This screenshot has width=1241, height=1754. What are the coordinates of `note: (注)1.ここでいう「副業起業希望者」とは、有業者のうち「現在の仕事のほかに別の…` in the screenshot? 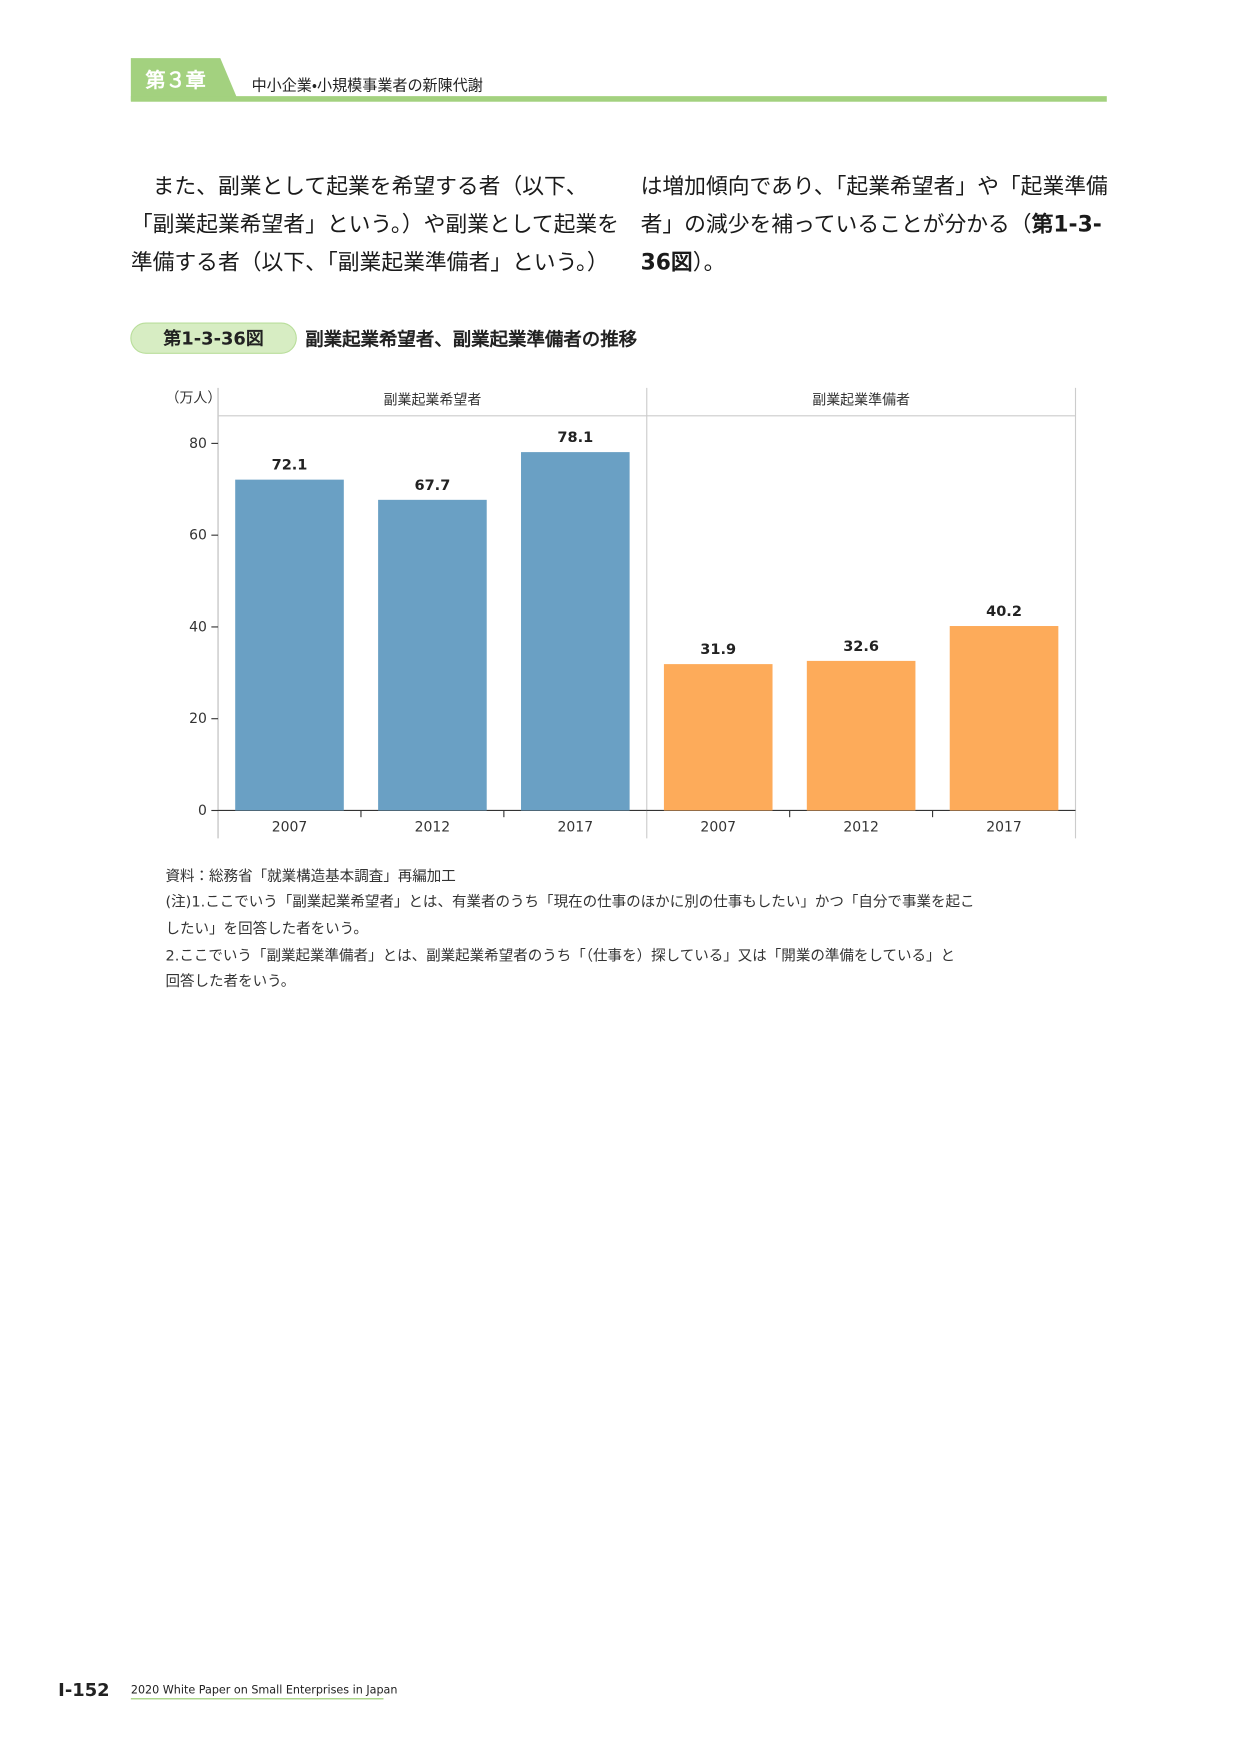 It's located at (570, 902).